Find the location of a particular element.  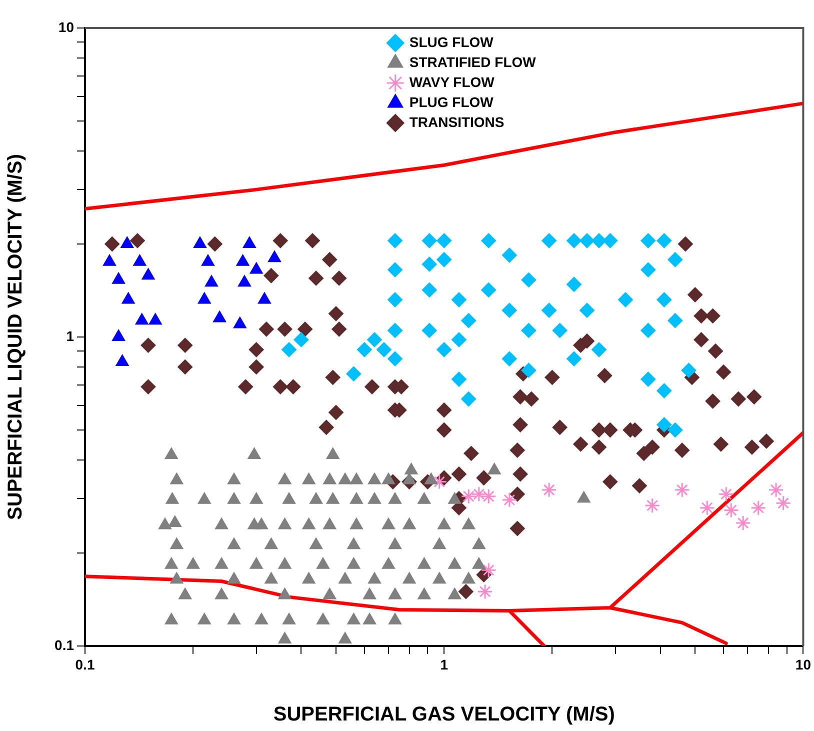

legend-label: STRATIFIED FLOW is located at coordinates (473, 62).